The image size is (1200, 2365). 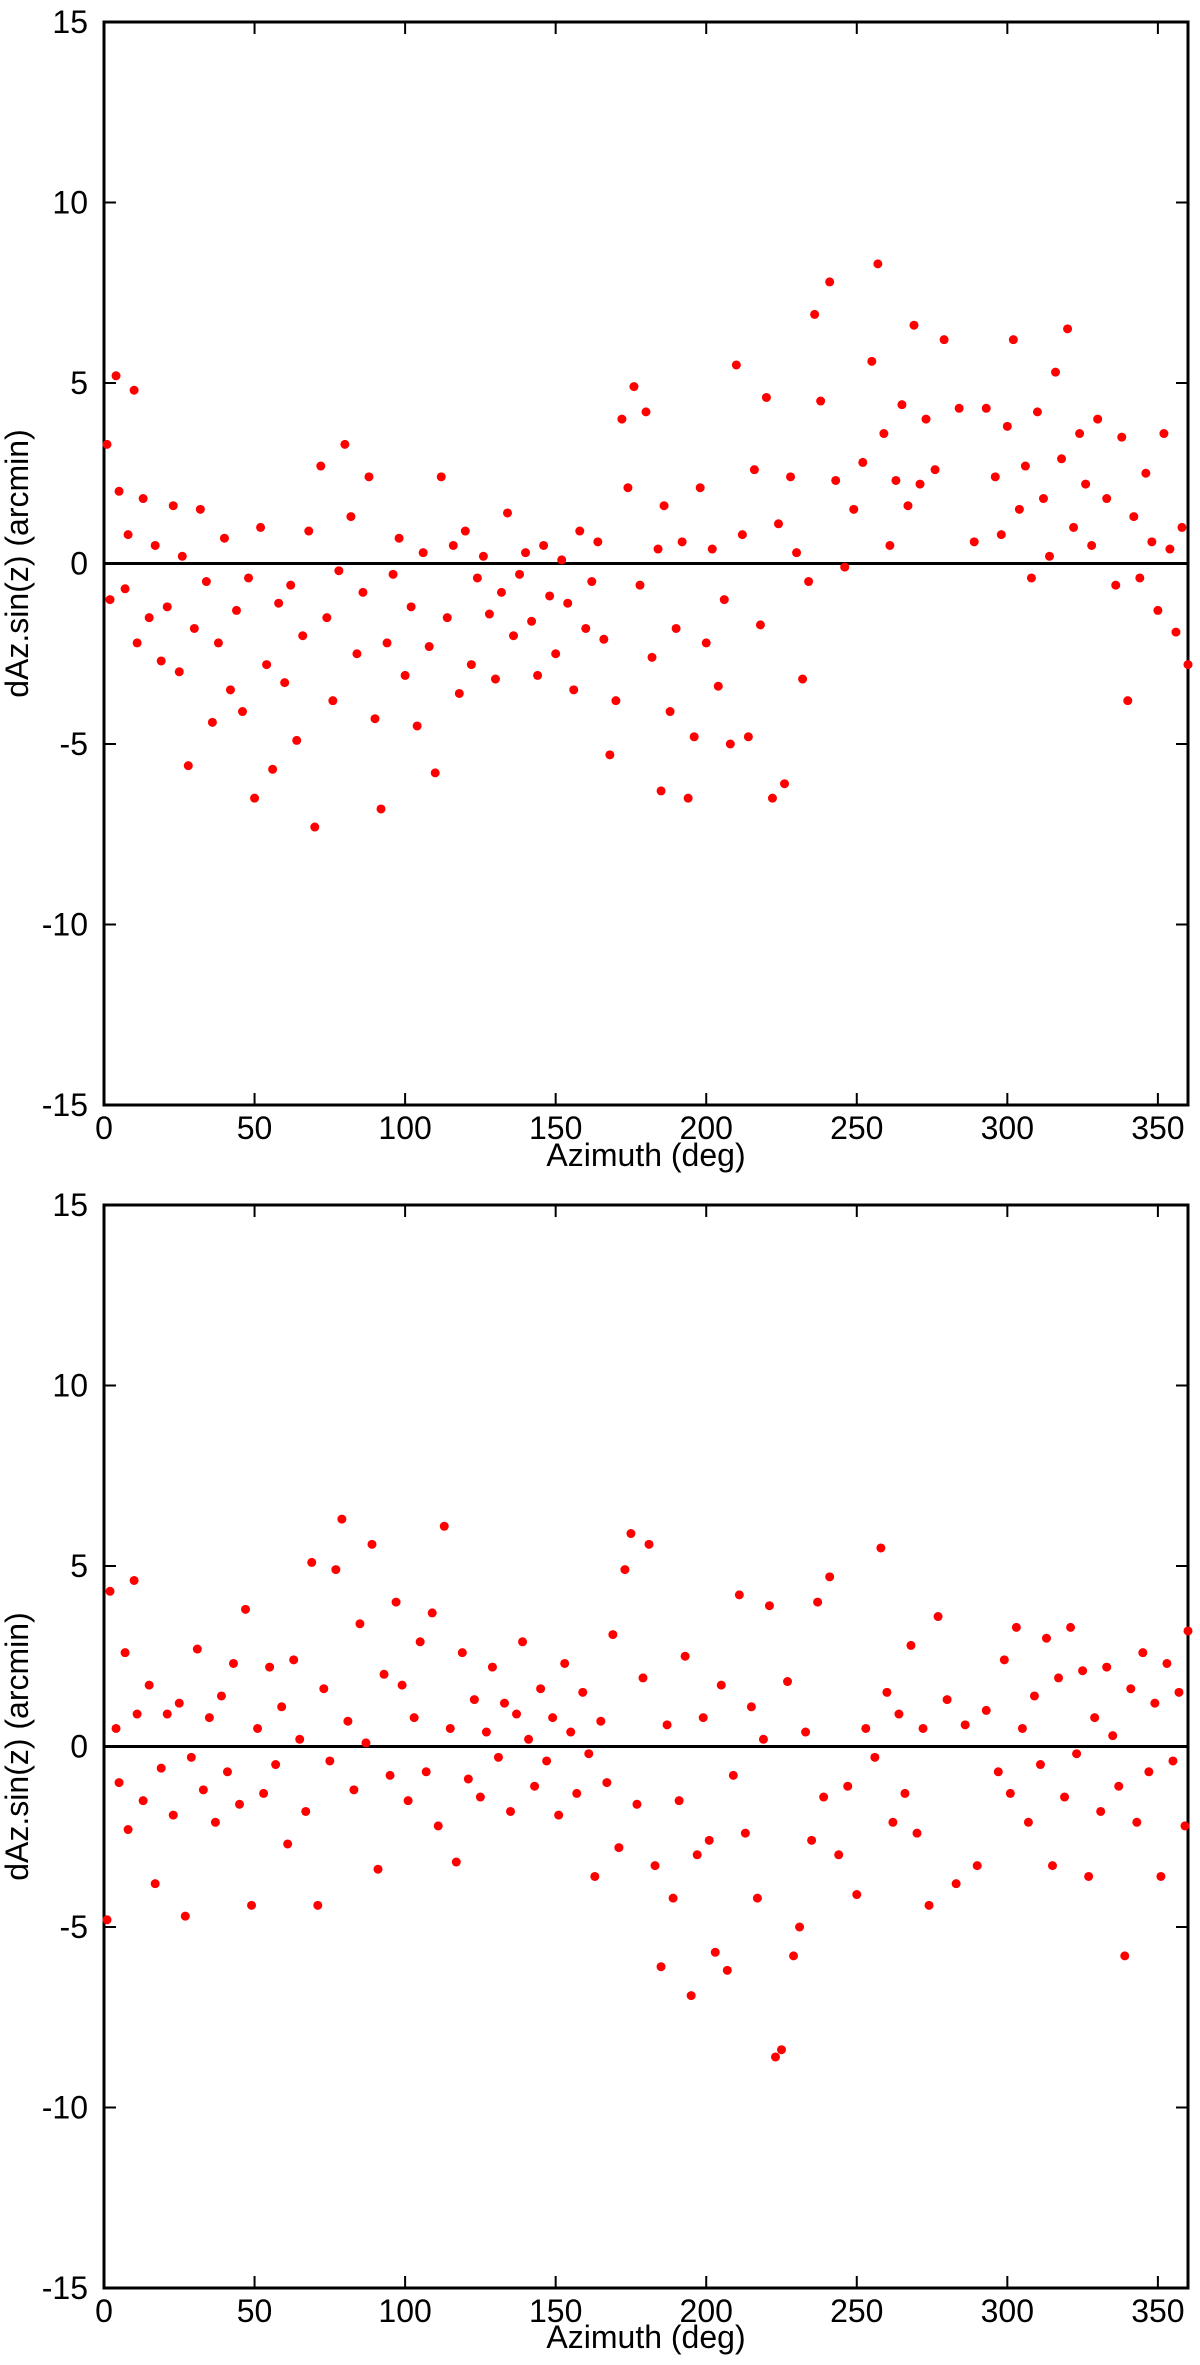 I want to click on x-tick-label: 150, so click(x=555, y=1128).